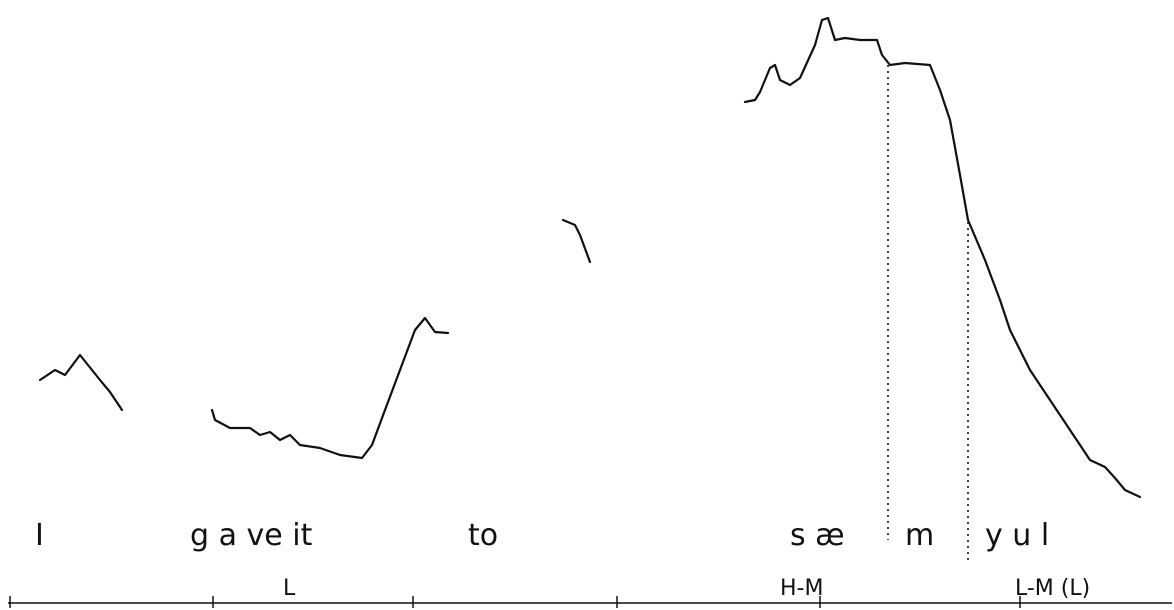 The width and height of the screenshot is (1174, 610). I want to click on boundary-ticks, so click(515, 602).